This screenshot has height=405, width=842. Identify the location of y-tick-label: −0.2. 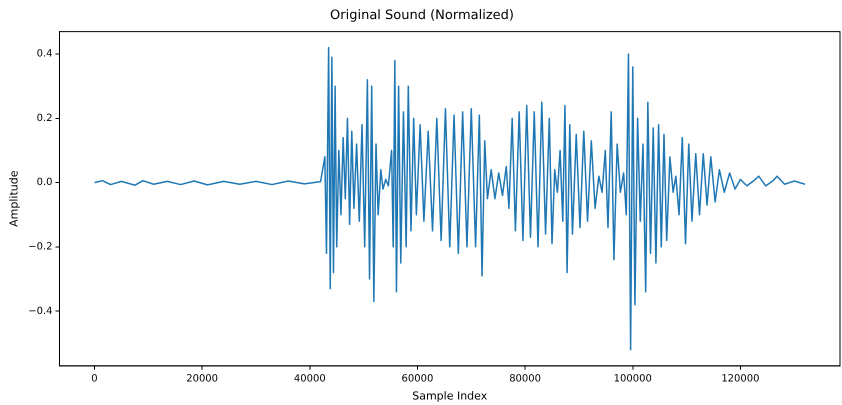
(40, 246).